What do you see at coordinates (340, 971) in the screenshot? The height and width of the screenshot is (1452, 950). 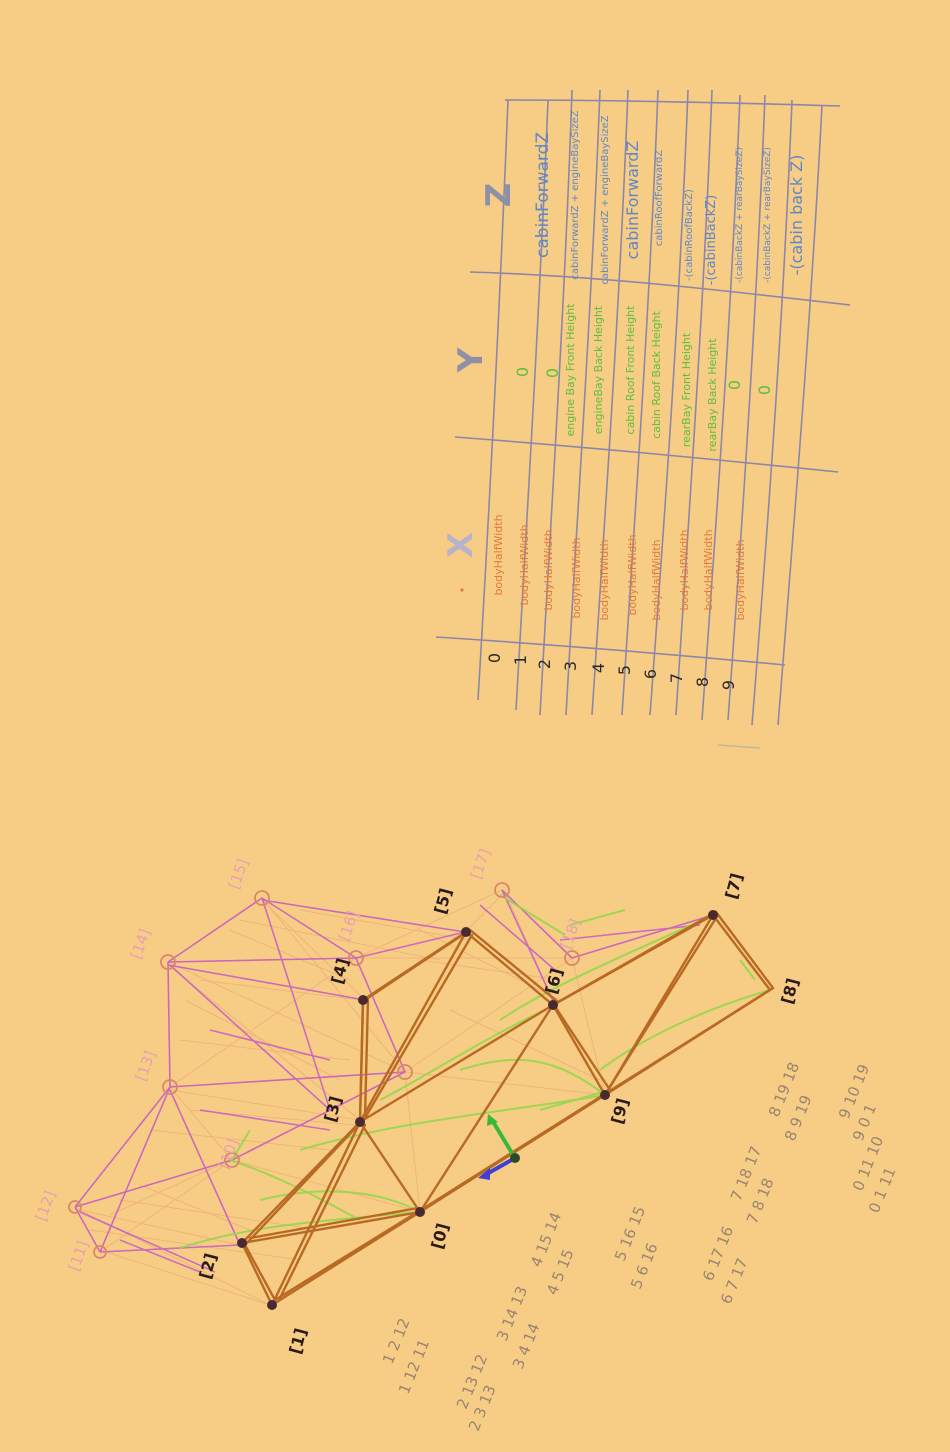 I see `label-node-4: [4]` at bounding box center [340, 971].